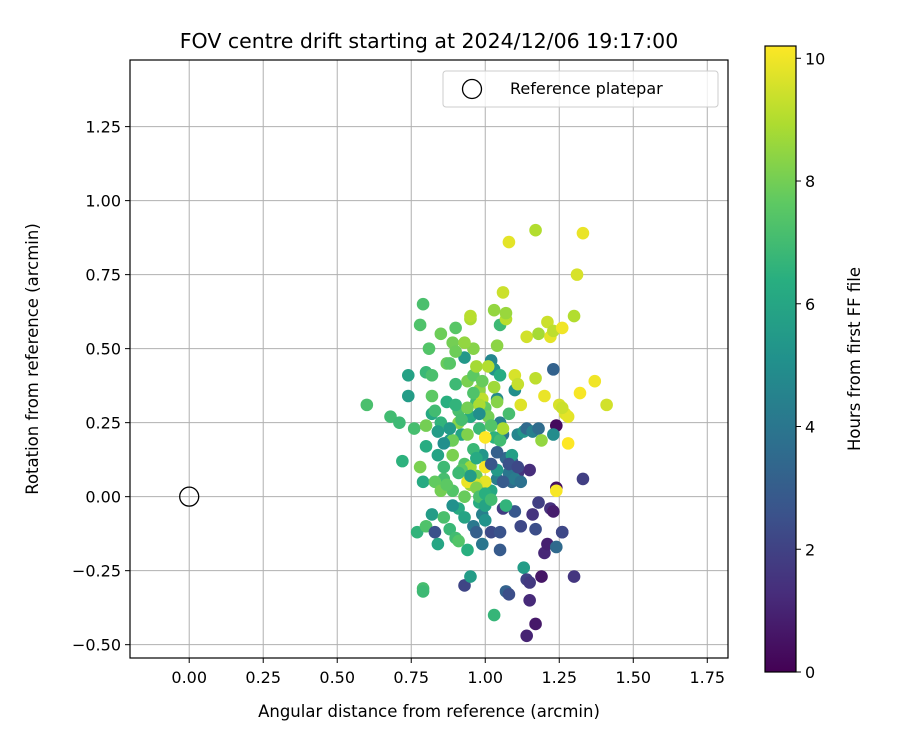  Describe the element at coordinates (96, 571) in the screenshot. I see `y-tick-label: −0.25` at that location.